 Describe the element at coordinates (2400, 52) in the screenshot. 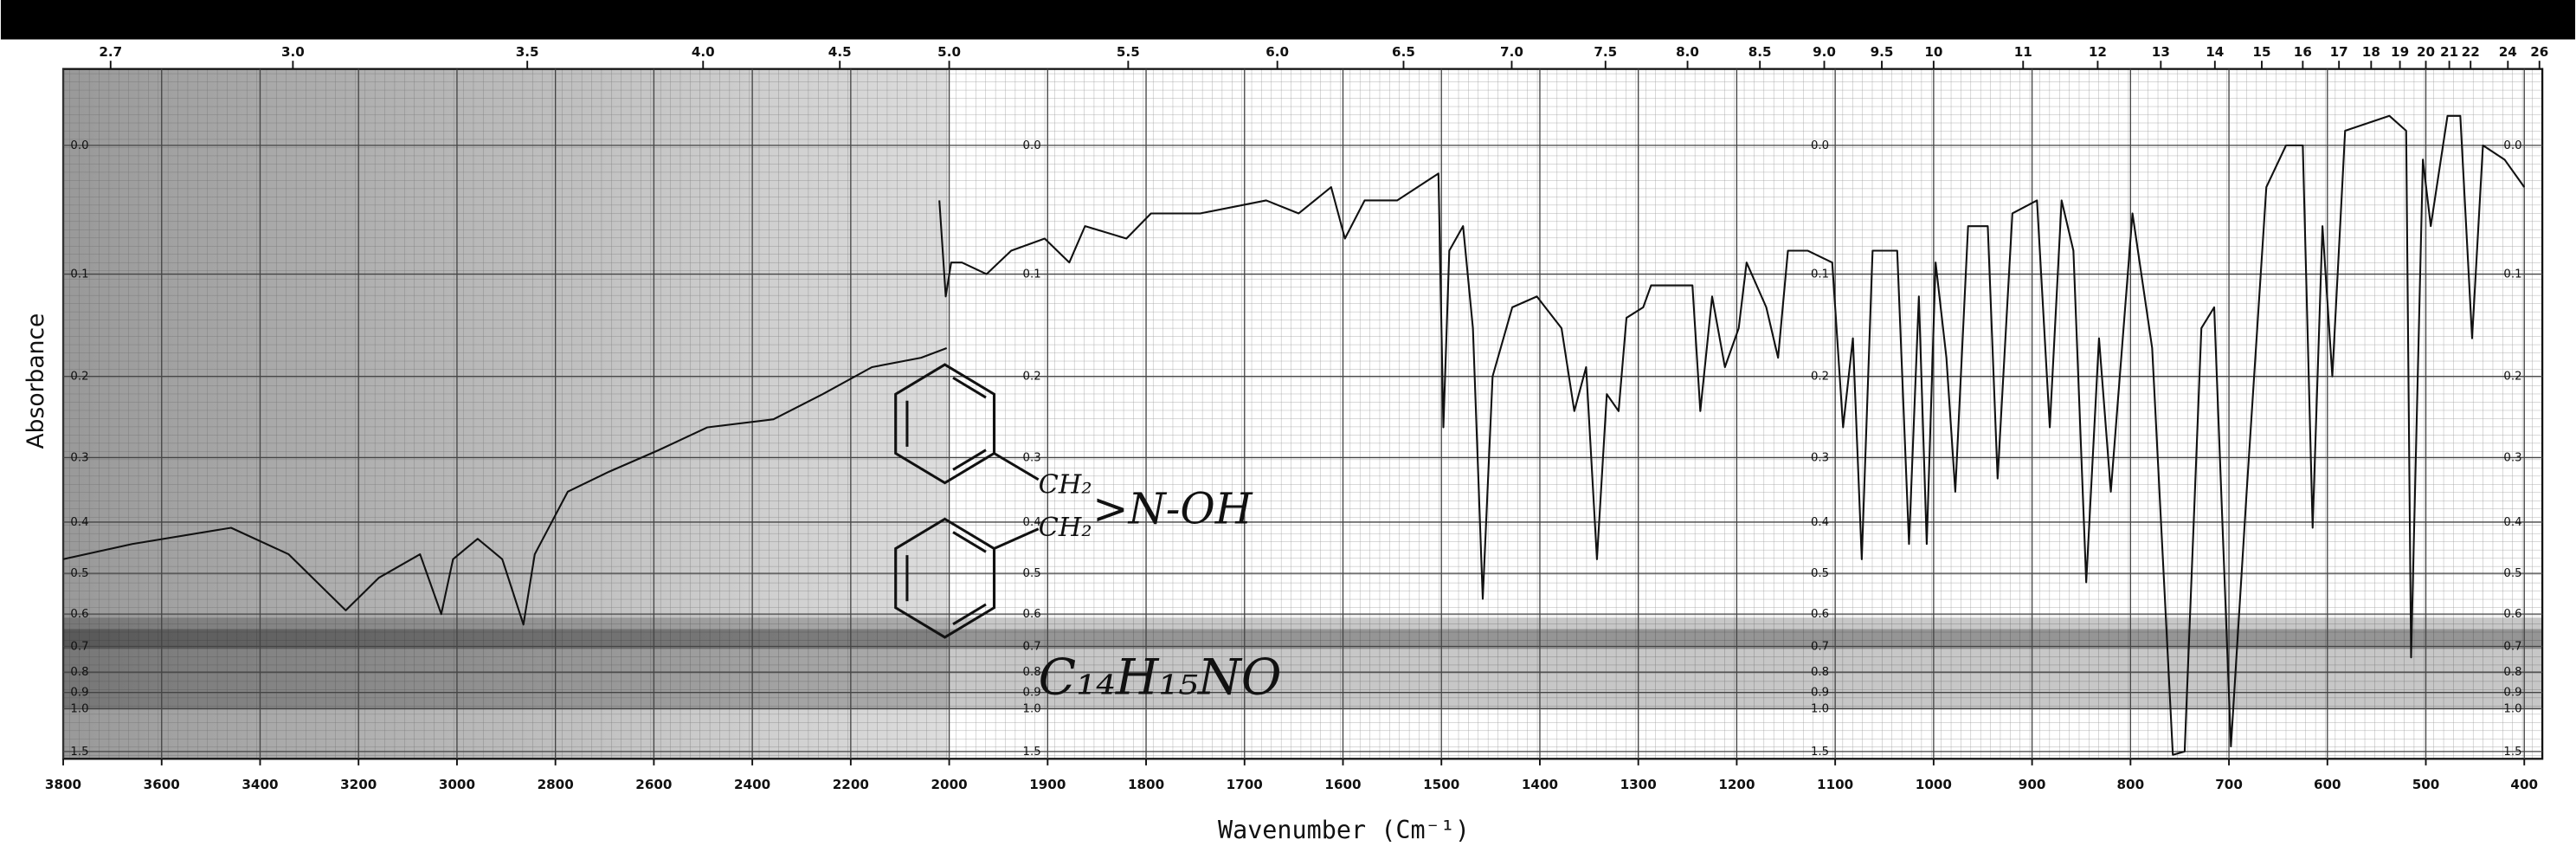

I see `x2-tick-label: 19` at that location.